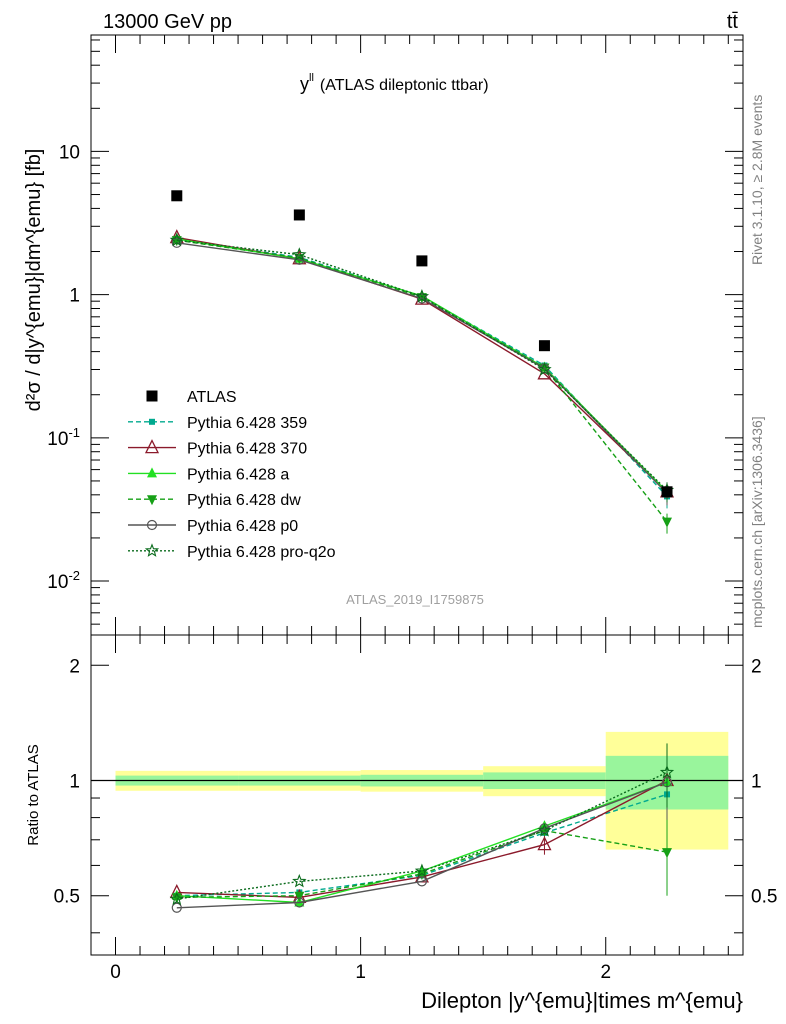 This screenshot has width=786, height=1024. I want to click on ratio-series-layer, so click(422, 828).